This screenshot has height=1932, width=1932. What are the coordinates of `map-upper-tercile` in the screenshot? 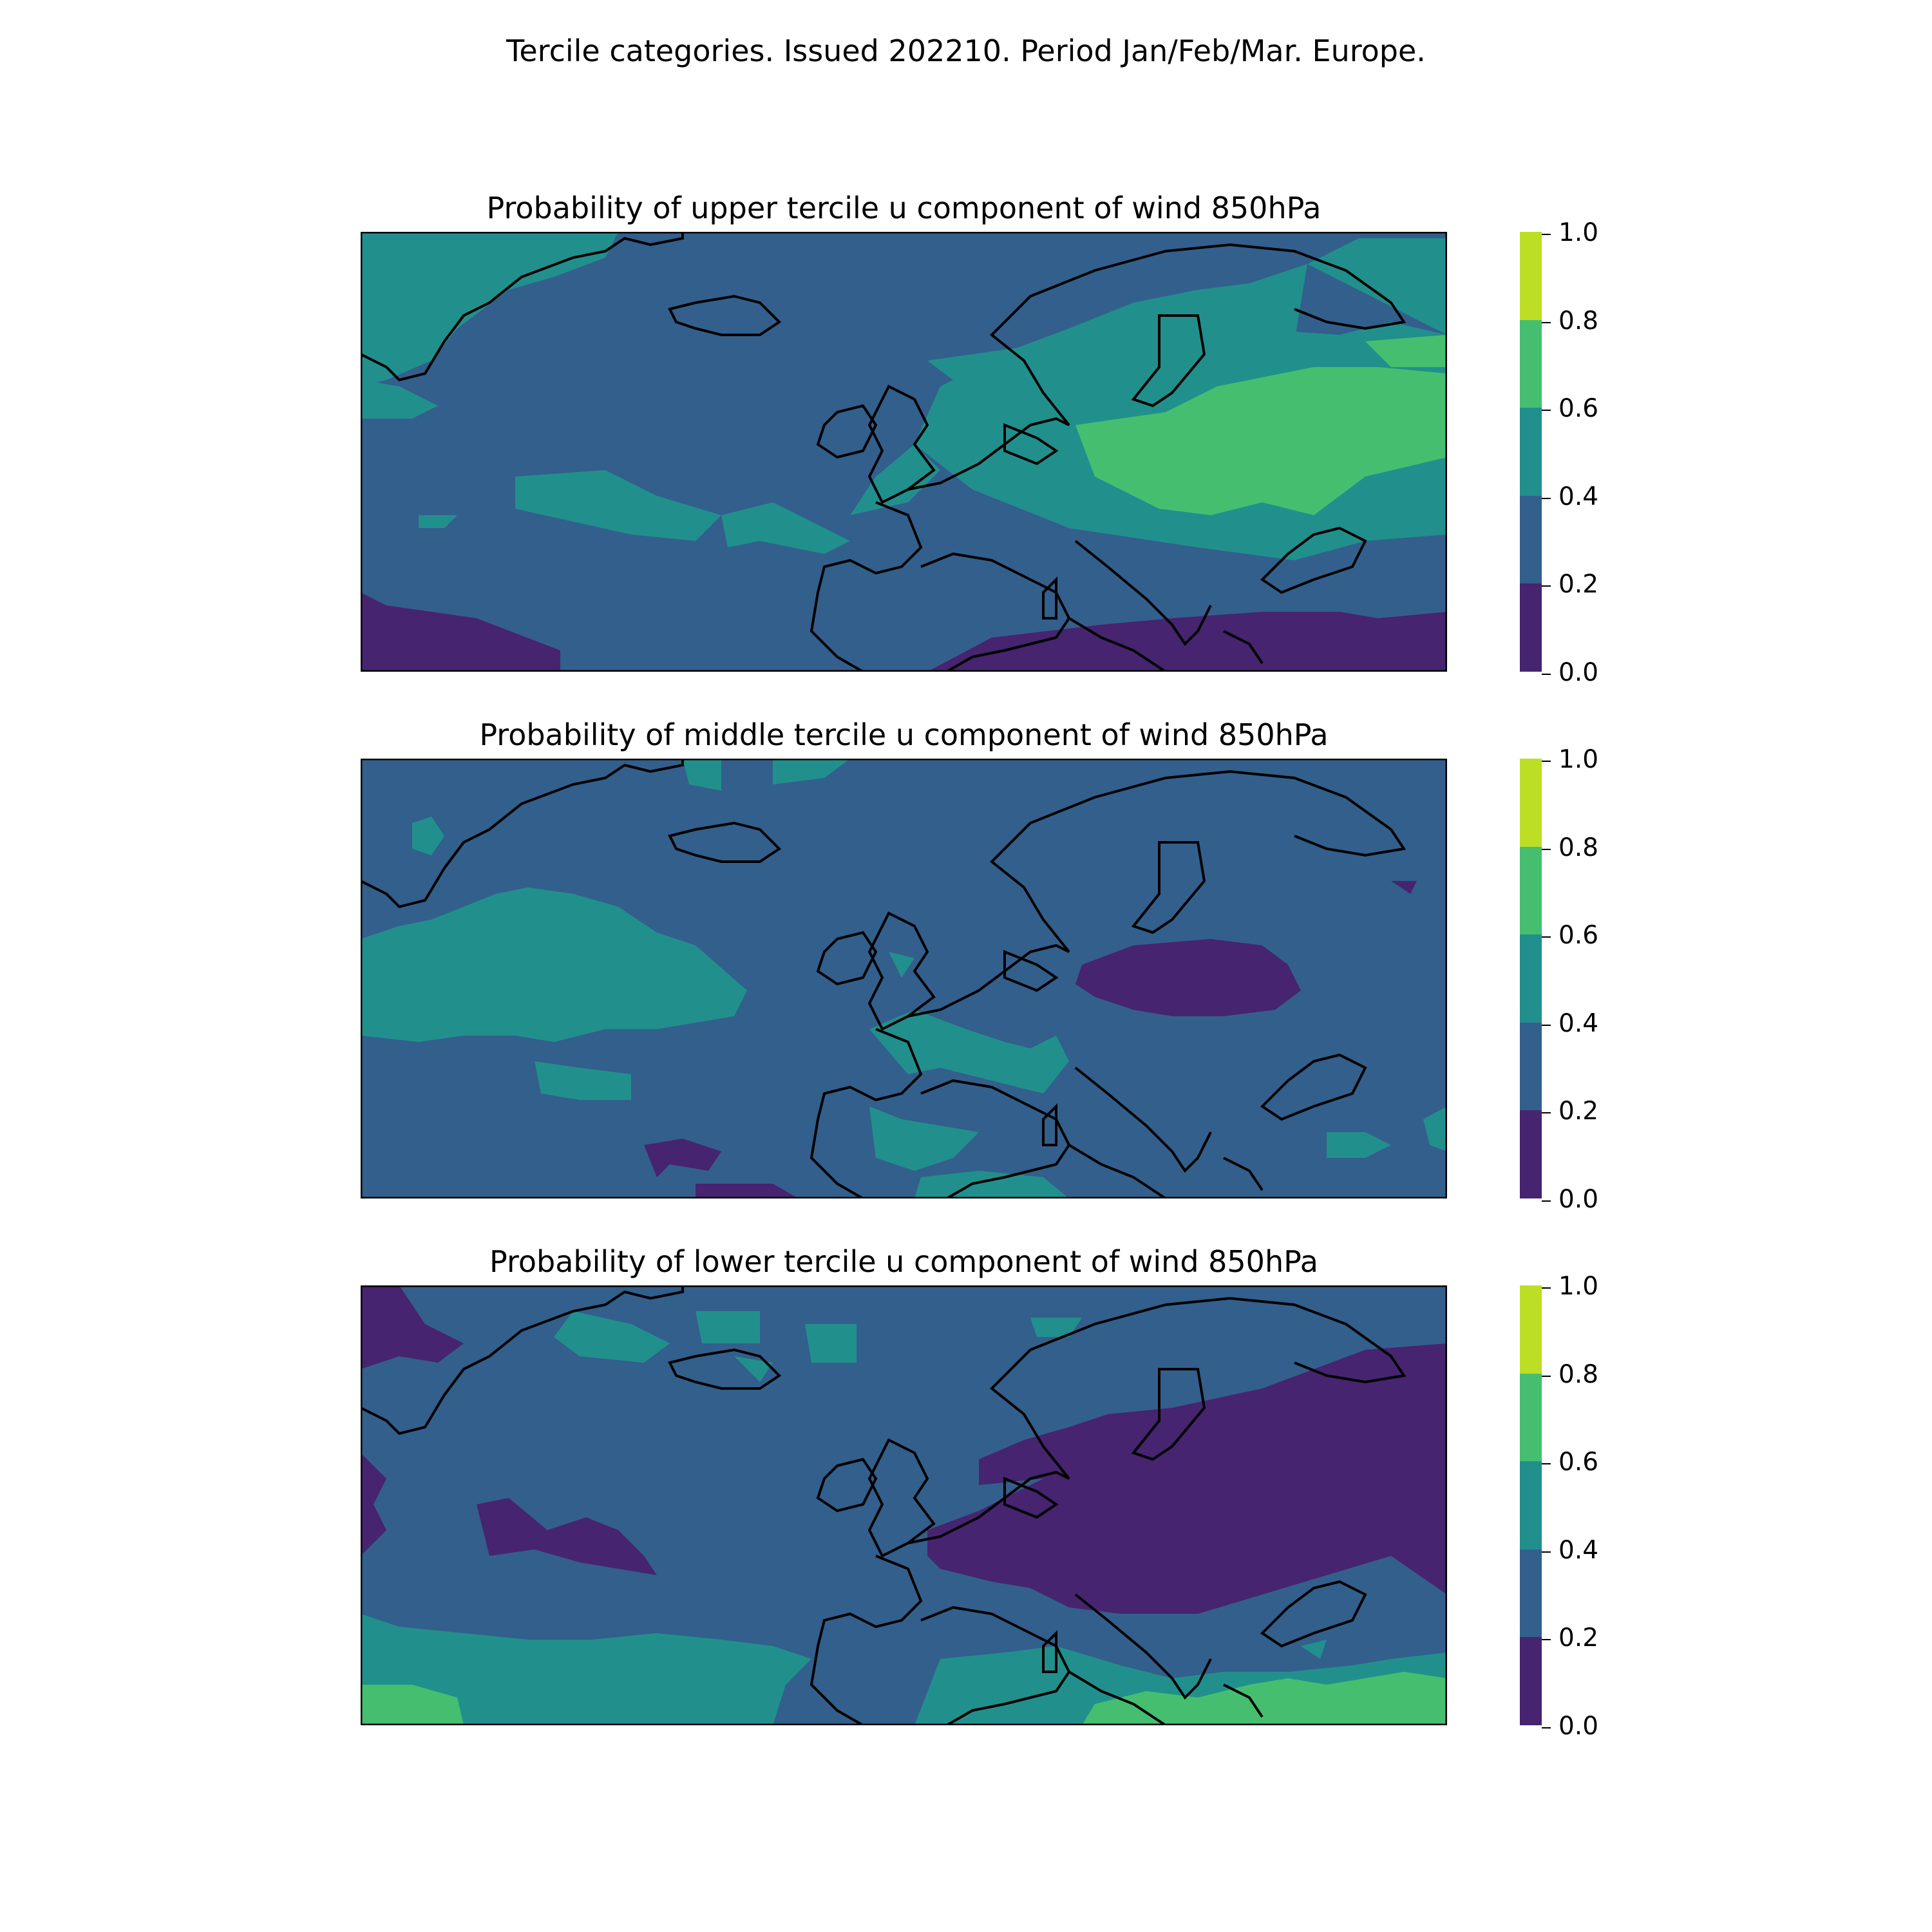 It's located at (904, 452).